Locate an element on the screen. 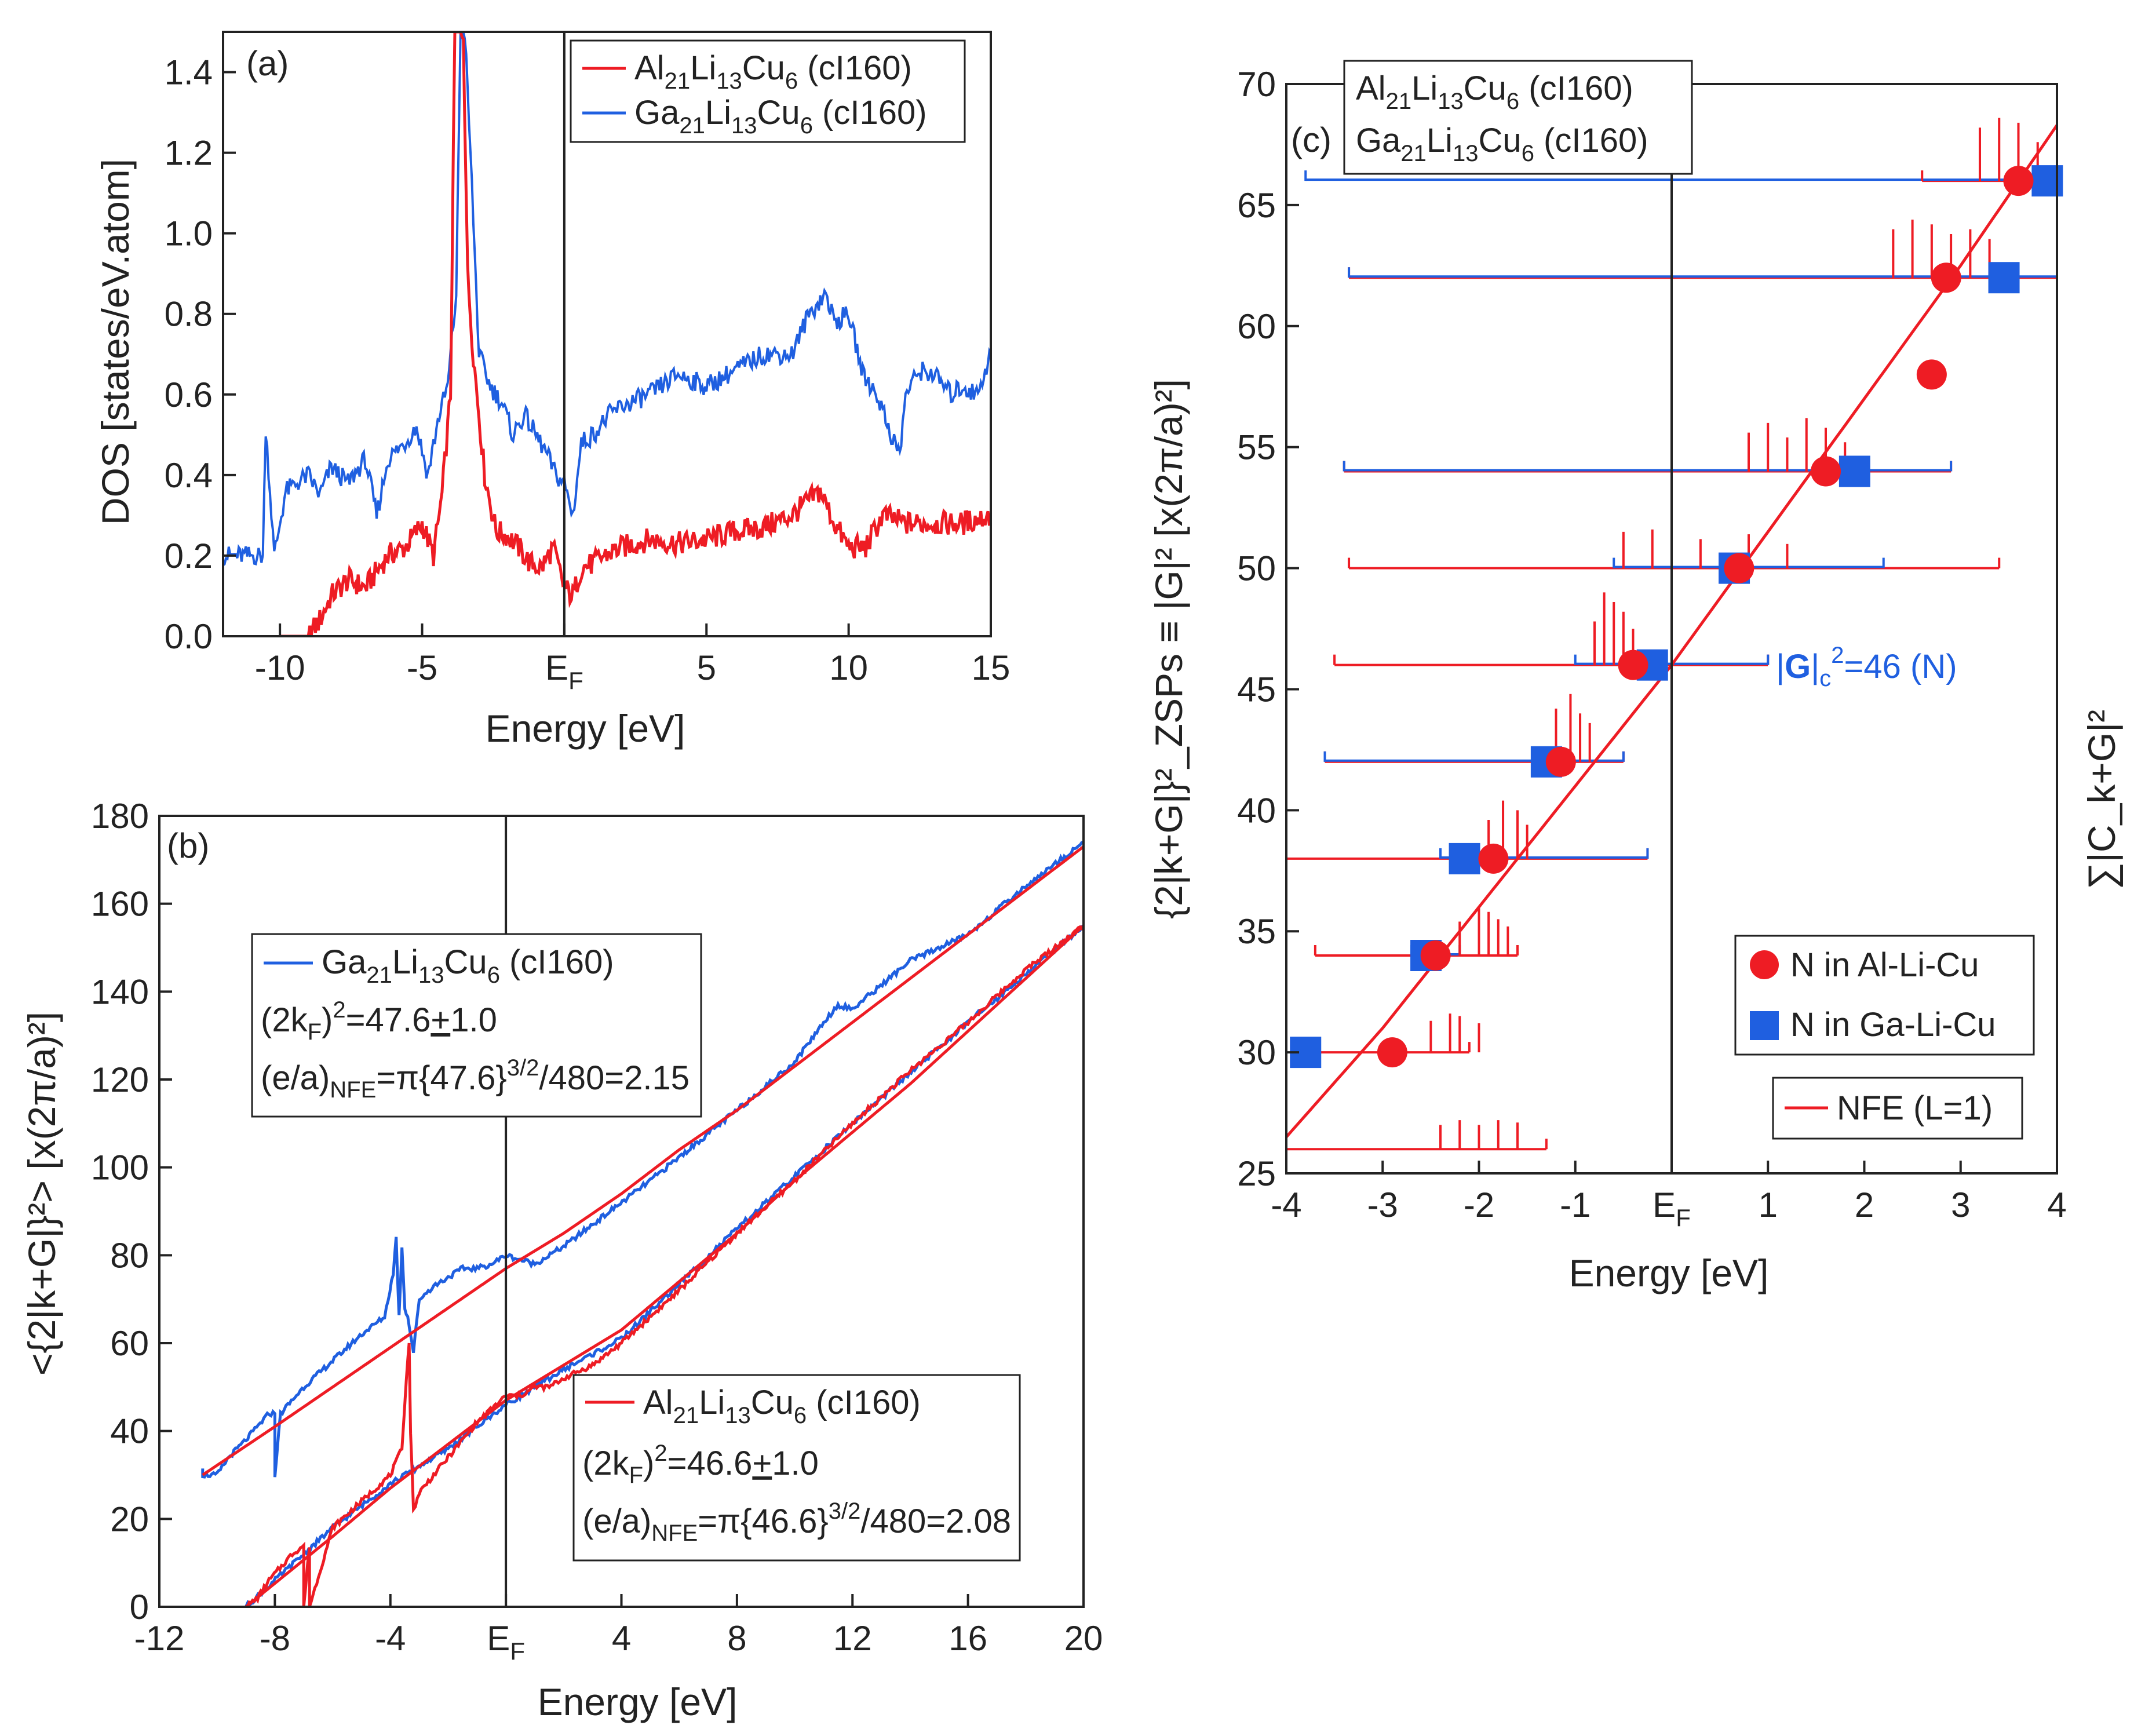 The image size is (2134, 1736). x-tick-label: -2 is located at coordinates (1479, 1205).